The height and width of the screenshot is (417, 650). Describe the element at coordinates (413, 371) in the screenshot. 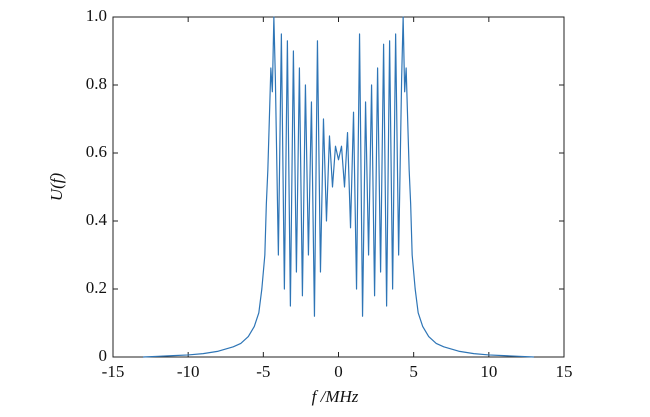

I see `x-tick-label: 5` at that location.